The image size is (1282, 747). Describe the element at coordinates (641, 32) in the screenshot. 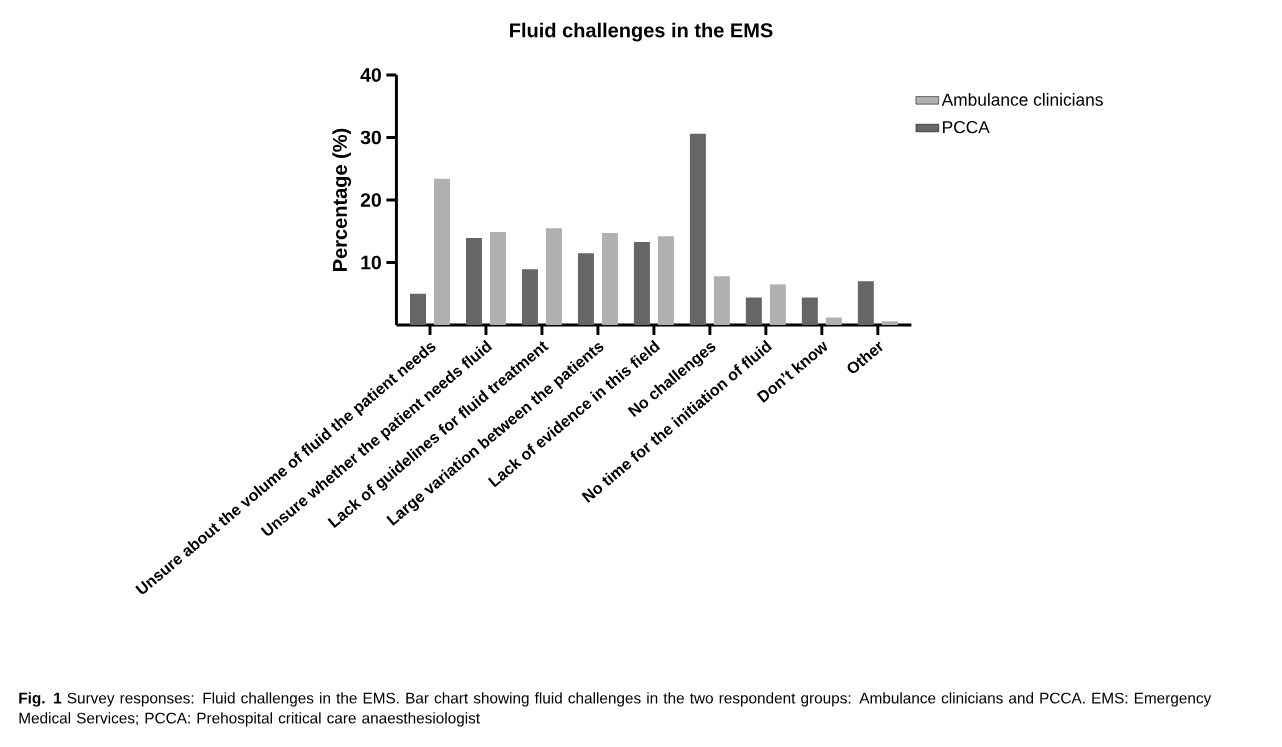

I see `chart-title: Fluid challenges in the EMS` at that location.